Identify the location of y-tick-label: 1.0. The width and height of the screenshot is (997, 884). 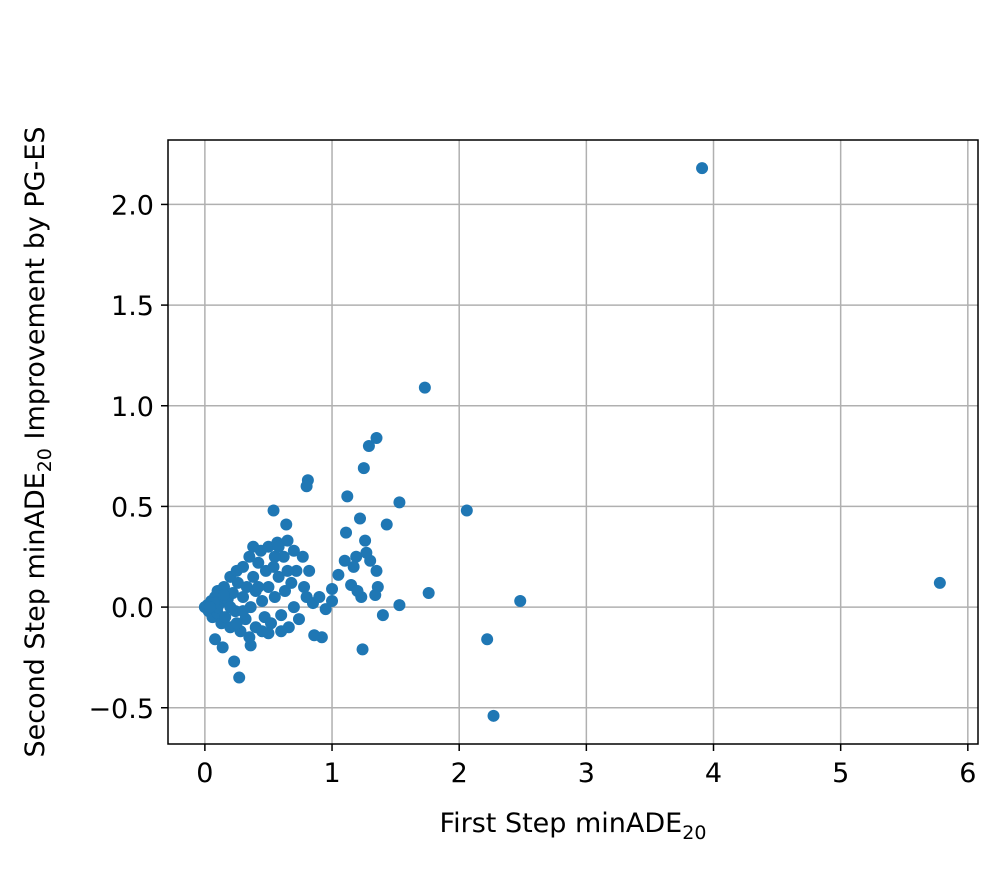
(132, 407).